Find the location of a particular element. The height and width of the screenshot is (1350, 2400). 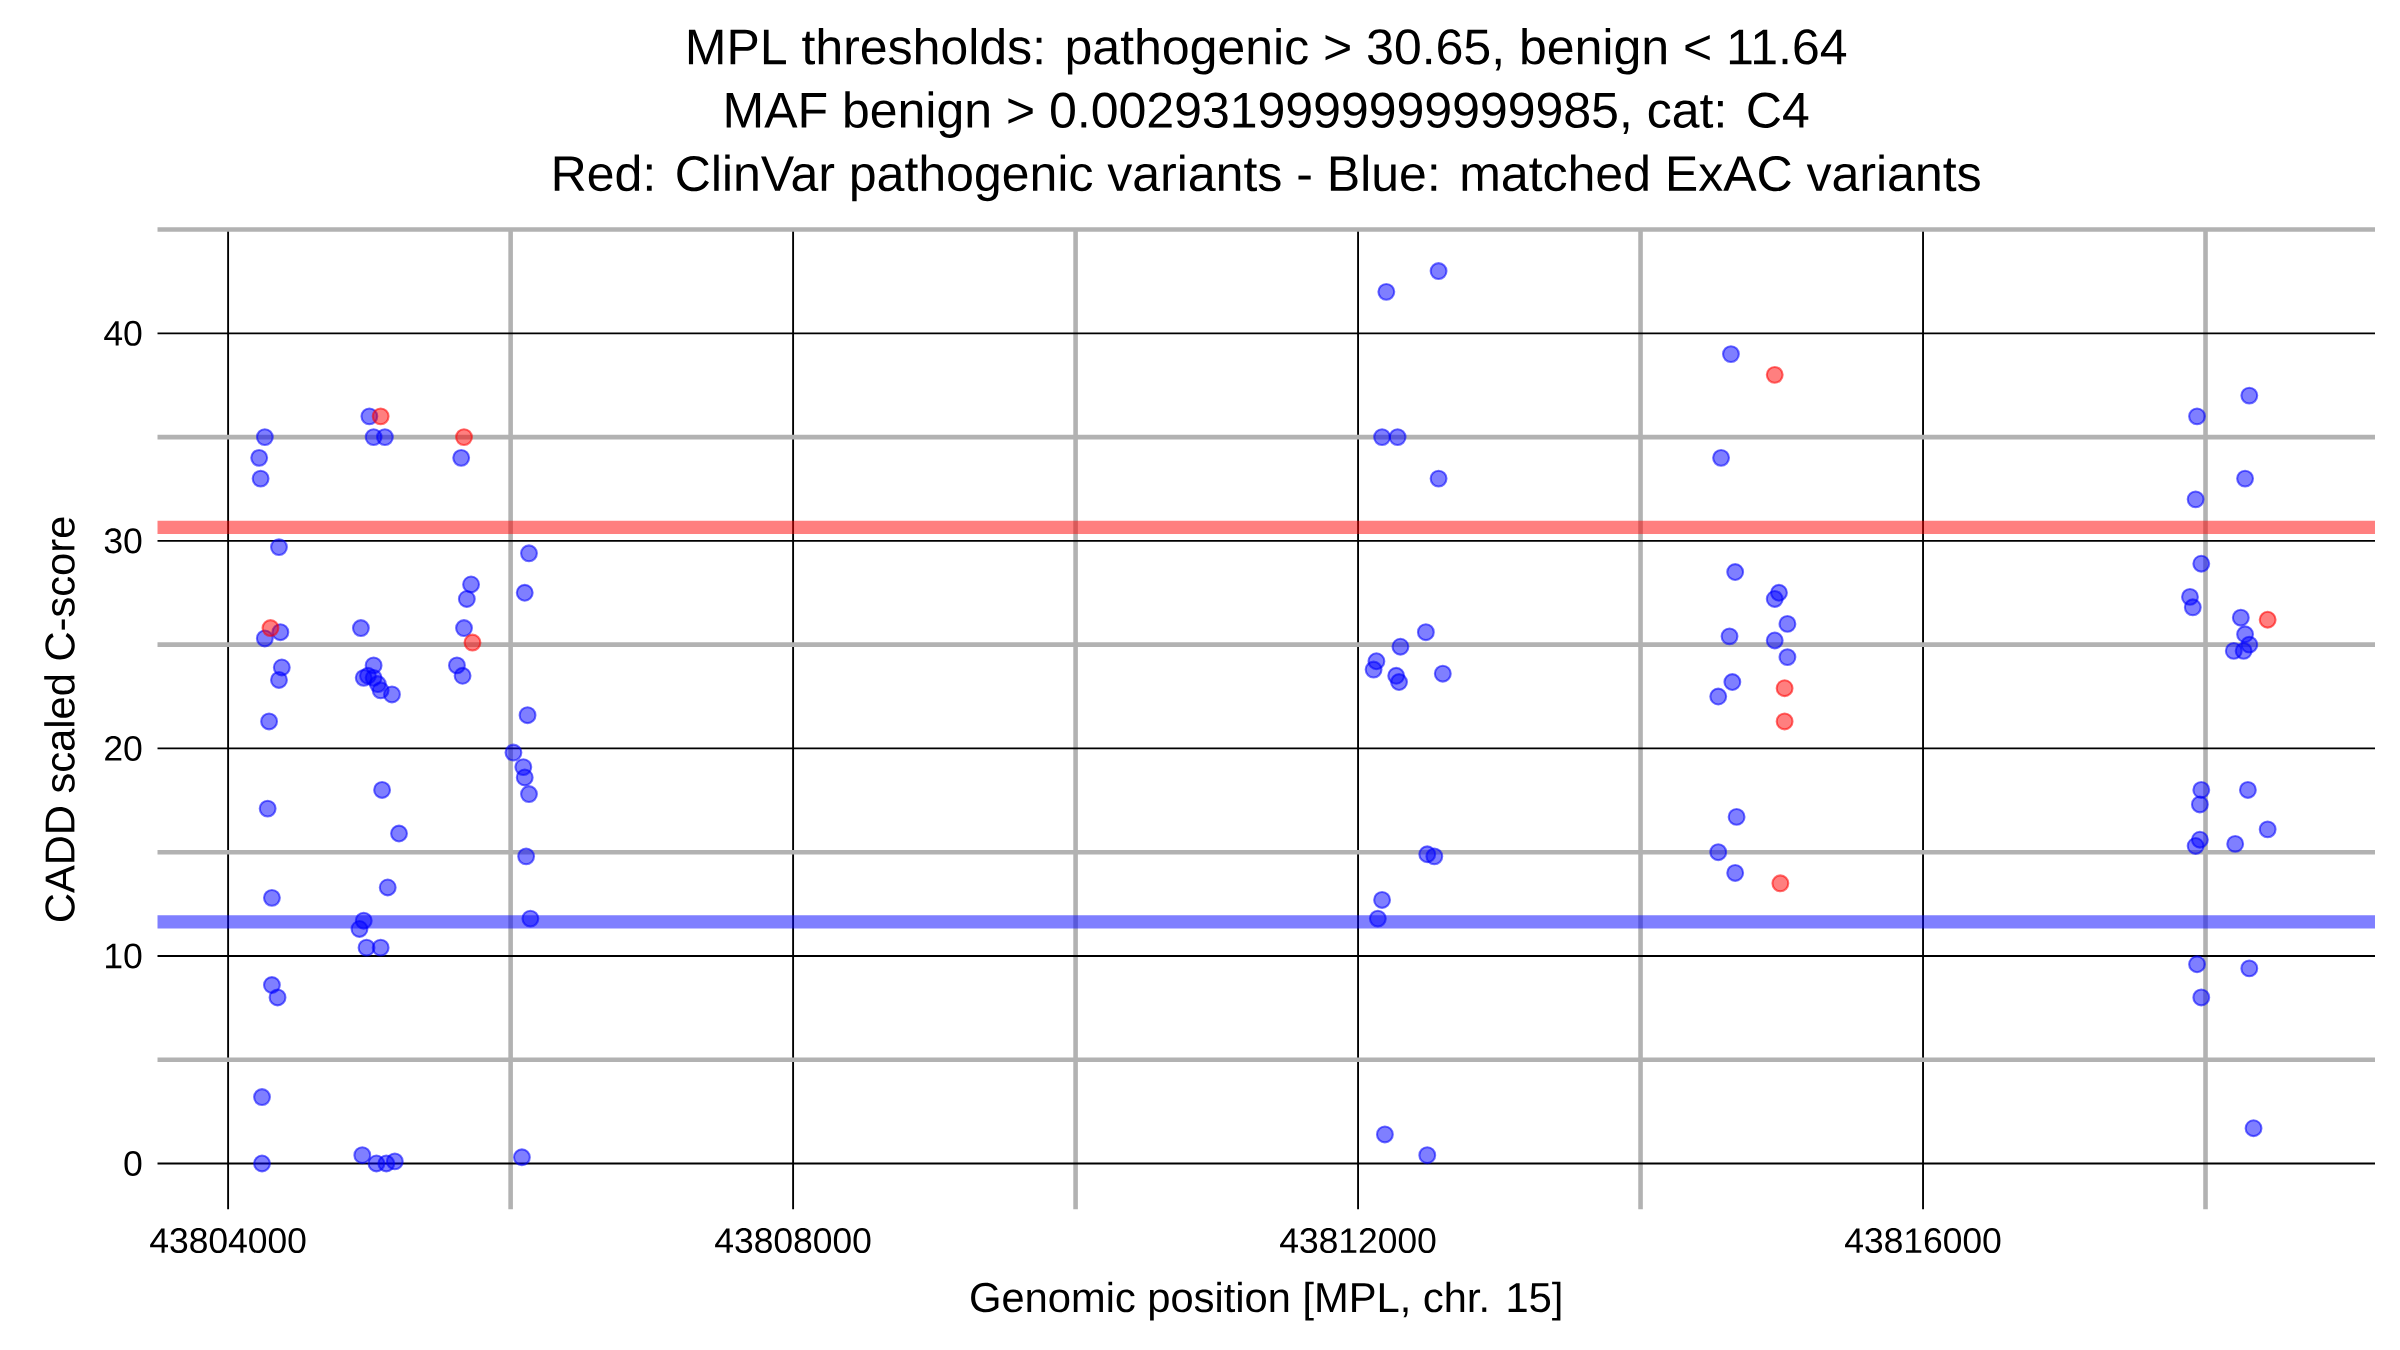

y-tick-label: 40 is located at coordinates (123, 333).